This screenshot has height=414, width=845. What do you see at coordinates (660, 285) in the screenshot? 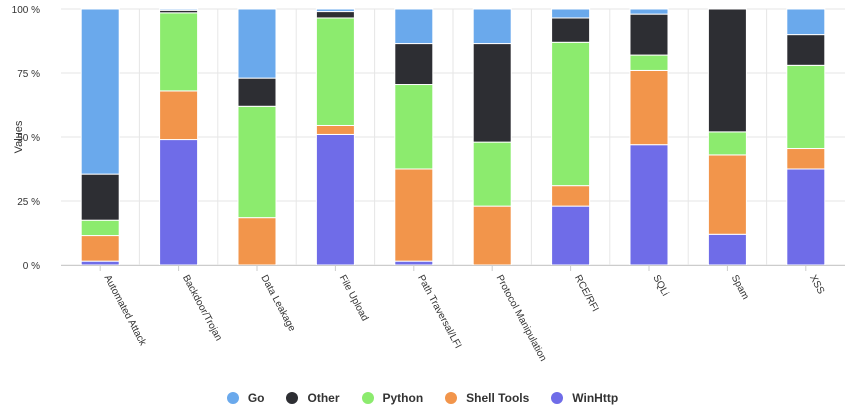
I see `x-tick-label: SQLi` at bounding box center [660, 285].